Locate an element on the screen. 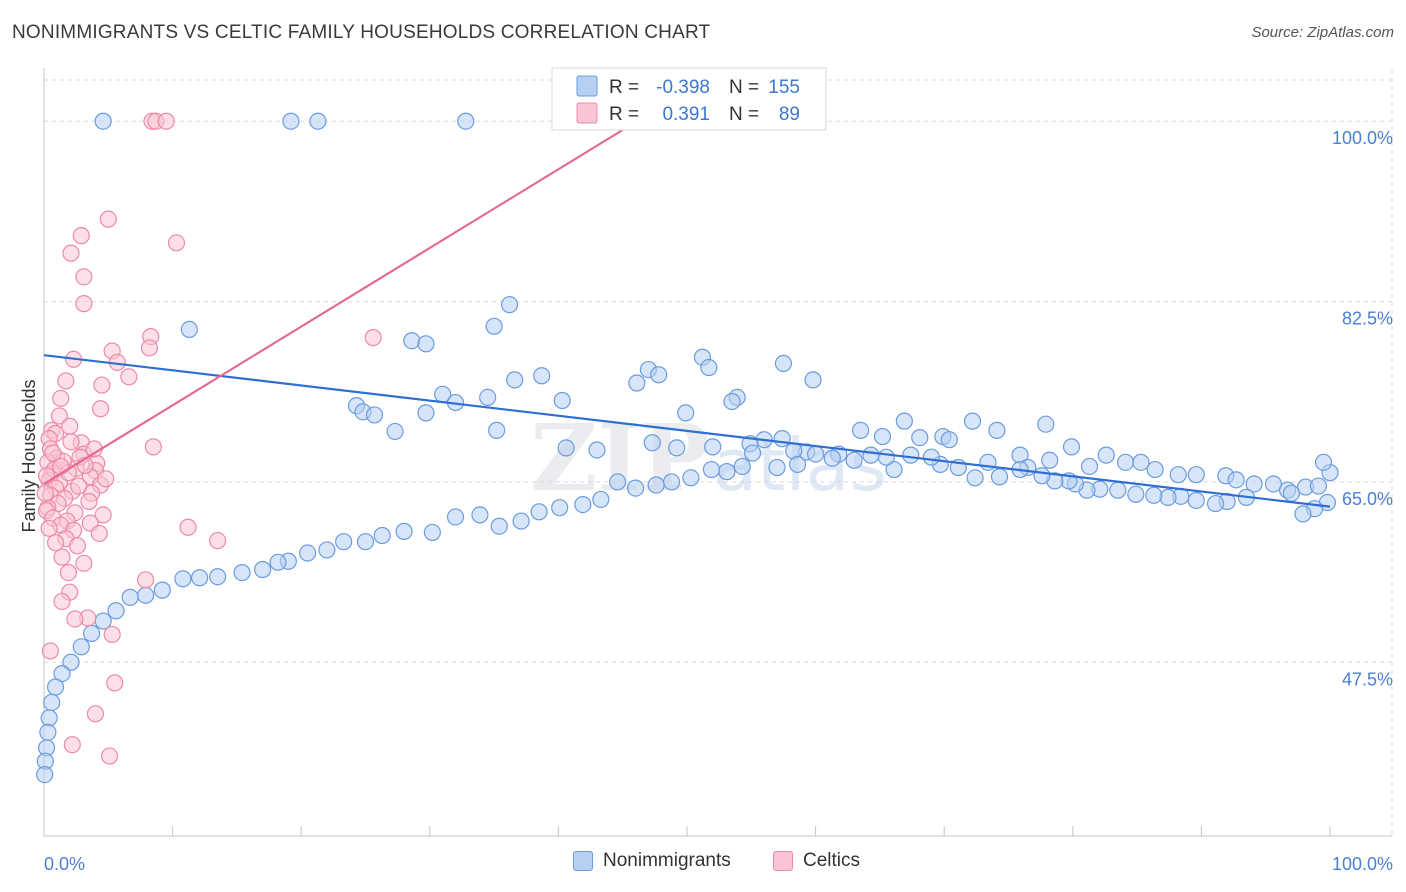 This screenshot has width=1406, height=892. legend-item-celtics: Celtics is located at coordinates (816, 861).